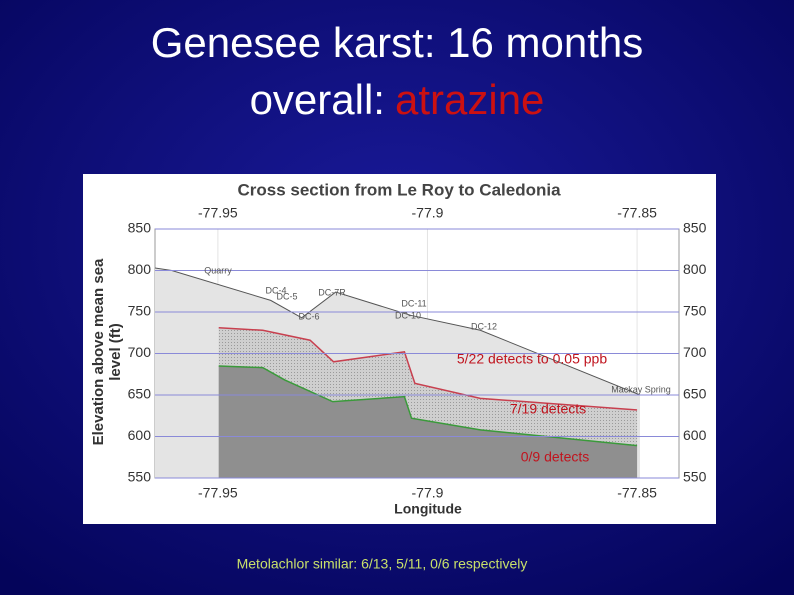 The height and width of the screenshot is (595, 794). Describe the element at coordinates (641, 389) in the screenshot. I see `well-label: Mackay Spring` at that location.